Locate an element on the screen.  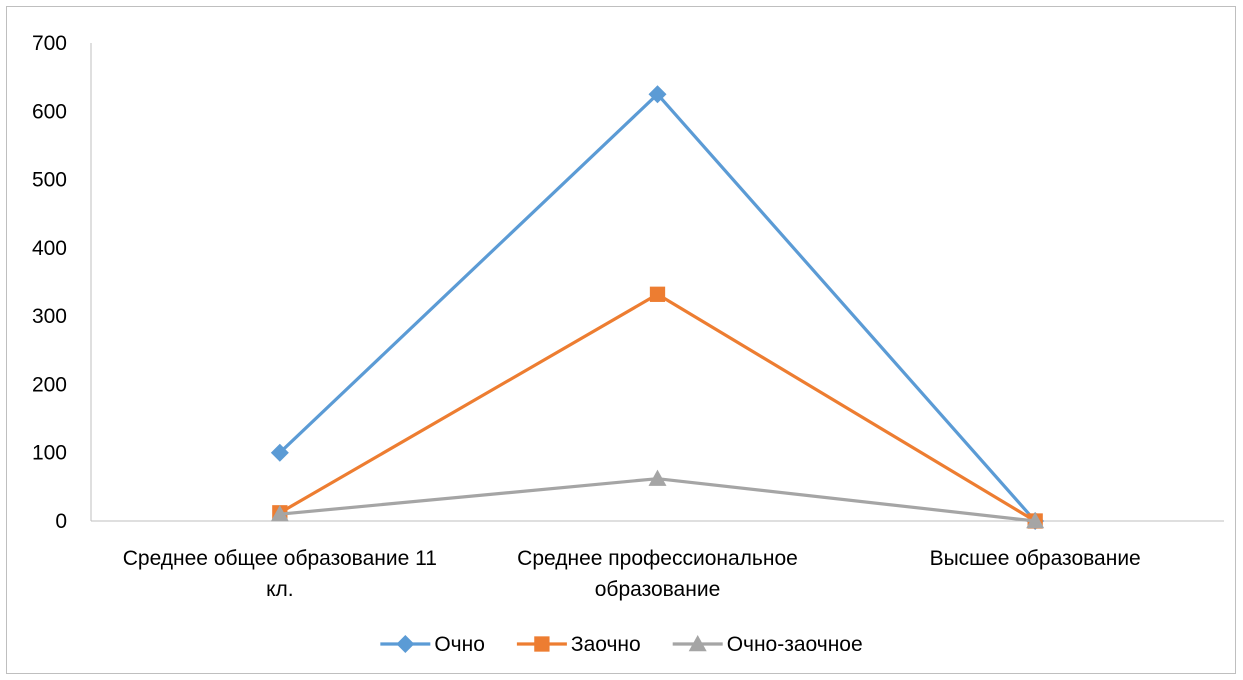
x-tick-label: Среднее общее образование 11 кл. is located at coordinates (280, 574).